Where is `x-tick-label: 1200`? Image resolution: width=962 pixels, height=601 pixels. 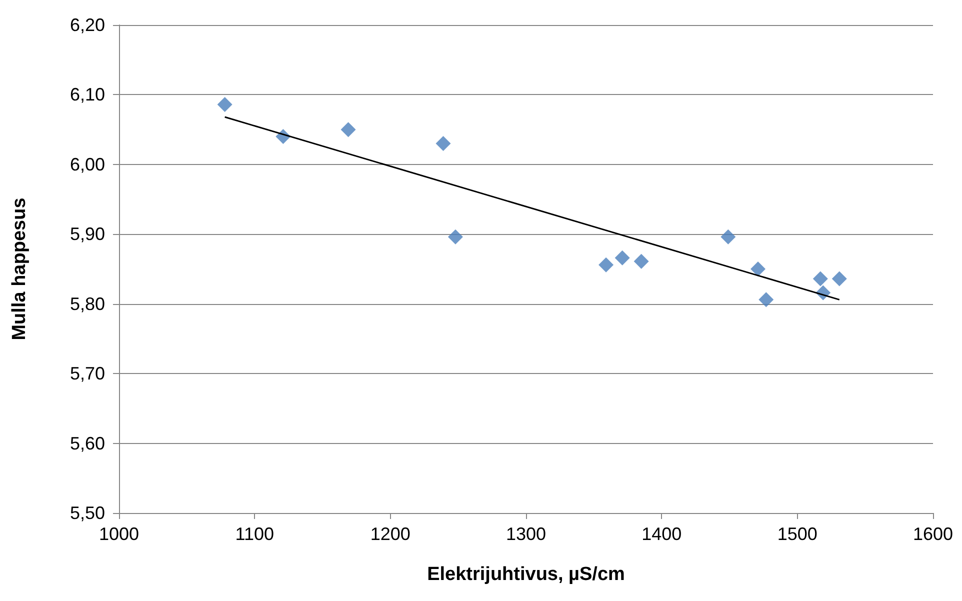 x-tick-label: 1200 is located at coordinates (390, 534).